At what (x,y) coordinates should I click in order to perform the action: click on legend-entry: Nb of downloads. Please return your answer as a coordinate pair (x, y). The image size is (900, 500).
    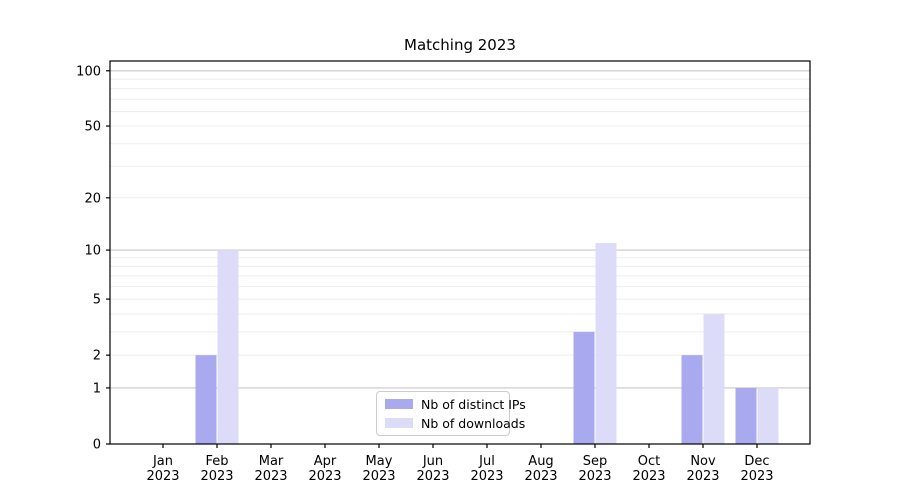
    Looking at the image, I should click on (455, 423).